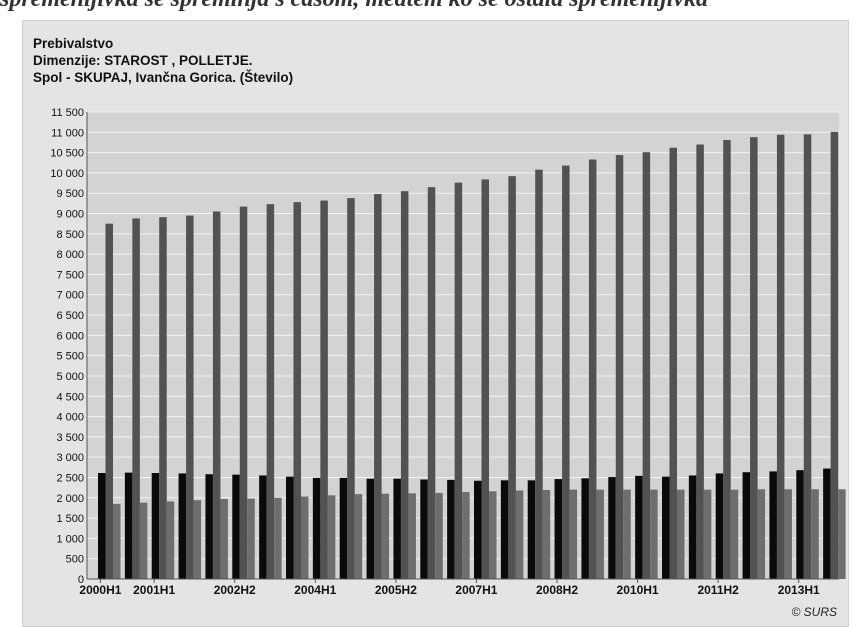 The image size is (867, 627). Describe the element at coordinates (315, 590) in the screenshot. I see `x-tick-label: 2004H1` at that location.